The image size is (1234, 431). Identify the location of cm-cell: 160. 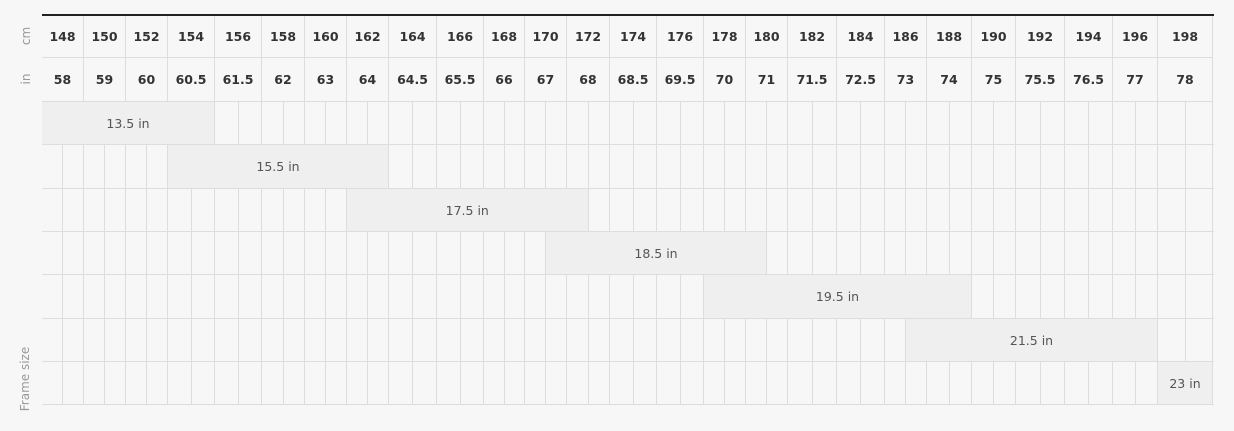
(326, 37).